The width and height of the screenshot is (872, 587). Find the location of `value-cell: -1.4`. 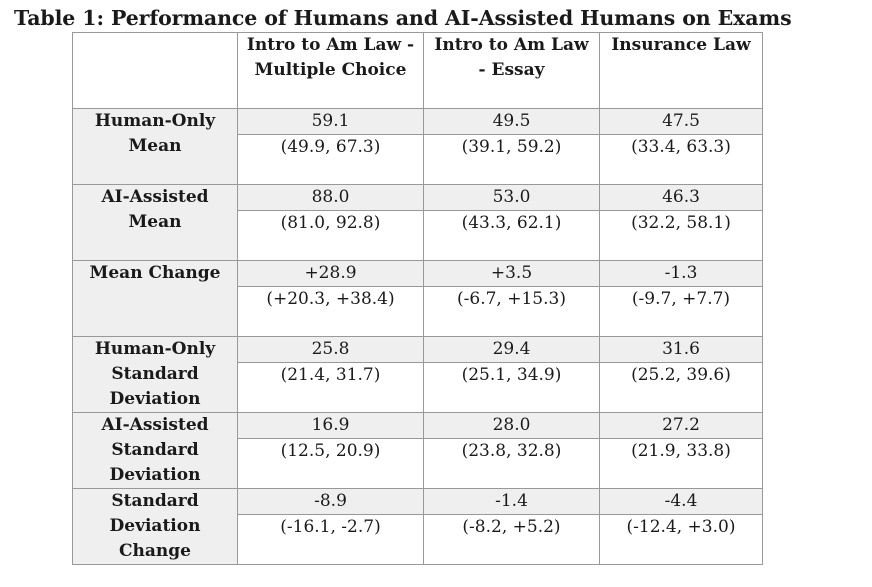

value-cell: -1.4 is located at coordinates (511, 501).